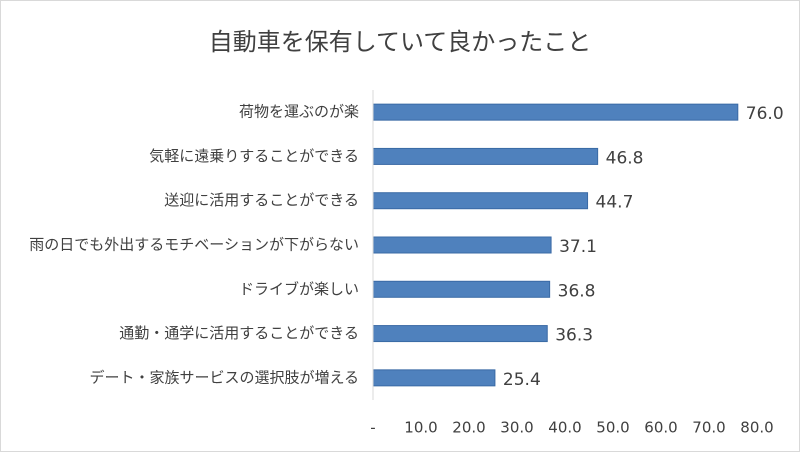 Image resolution: width=800 pixels, height=452 pixels. What do you see at coordinates (578, 247) in the screenshot?
I see `data-label: 37.1` at bounding box center [578, 247].